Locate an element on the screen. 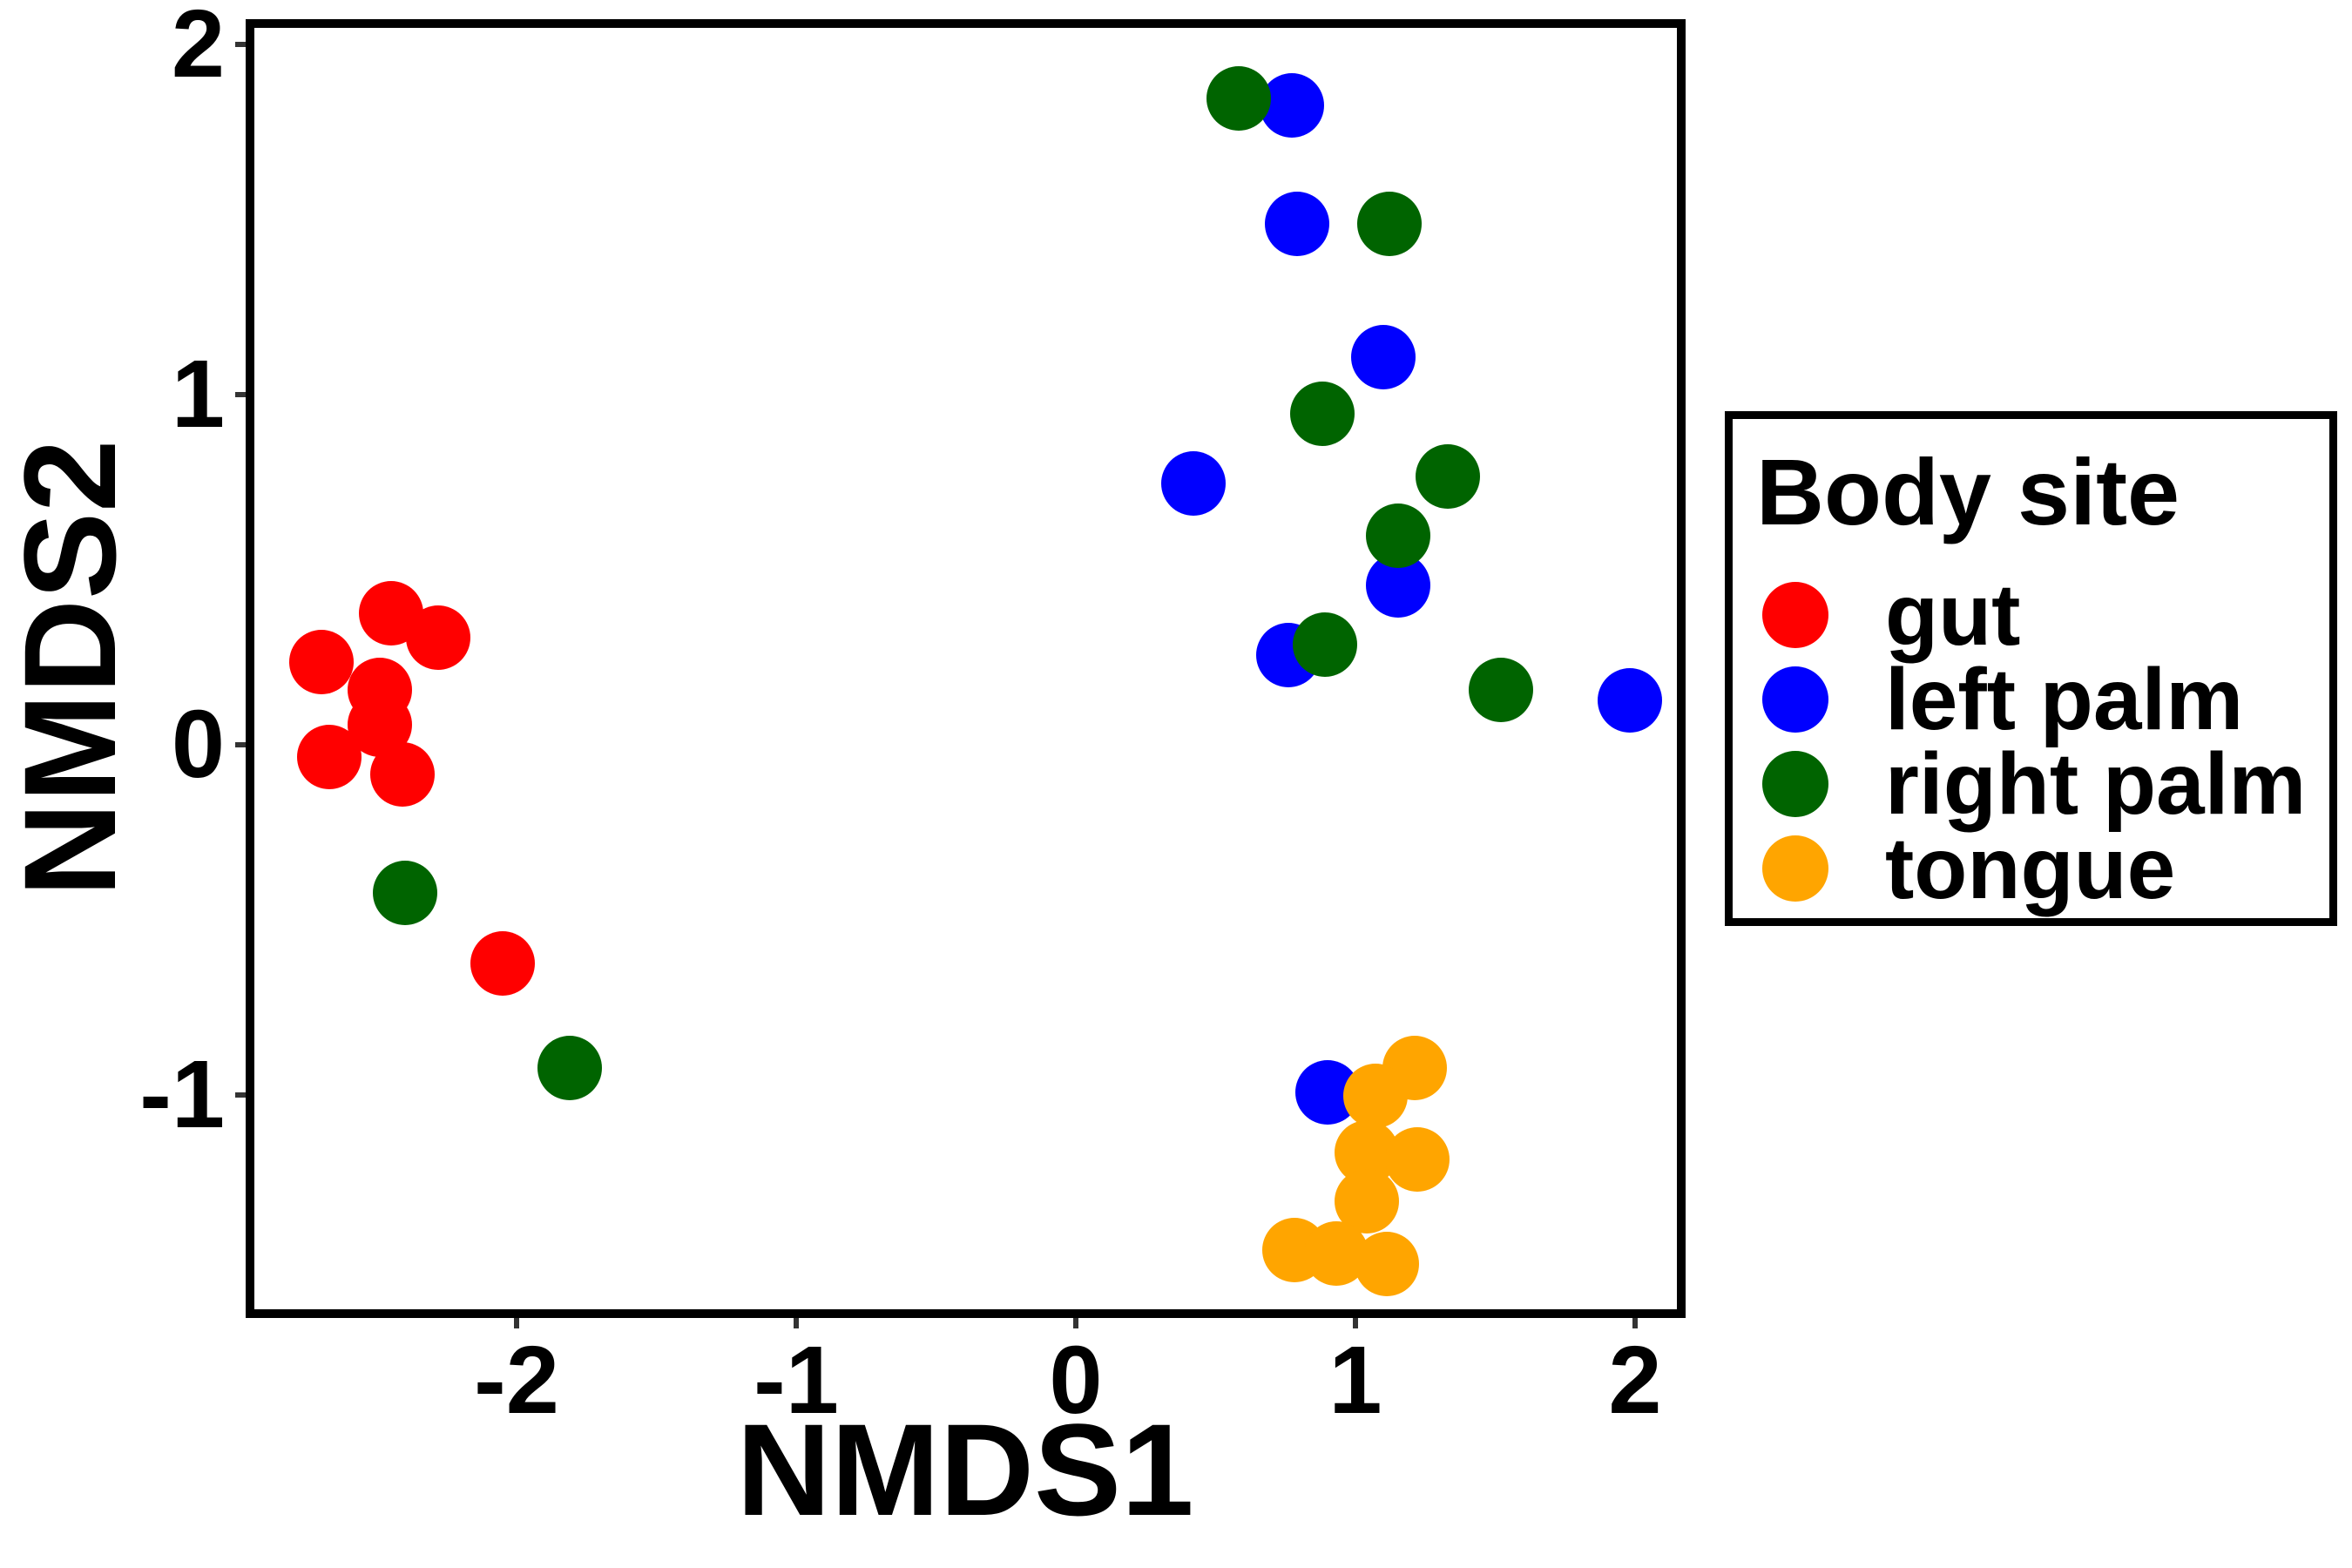 Image resolution: width=2352 pixels, height=1568 pixels. legend-key-dot-left-palm is located at coordinates (1795, 699).